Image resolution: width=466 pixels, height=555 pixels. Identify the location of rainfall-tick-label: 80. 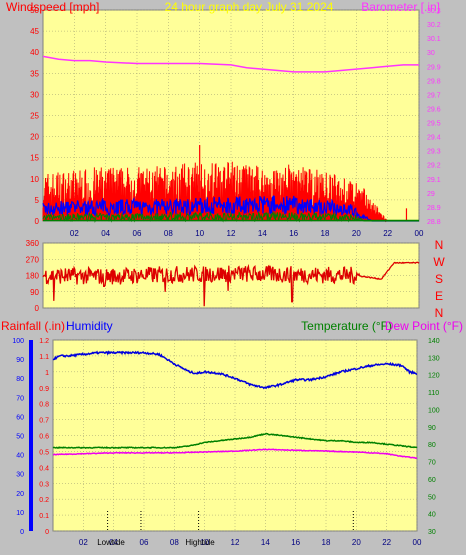
(20, 379).